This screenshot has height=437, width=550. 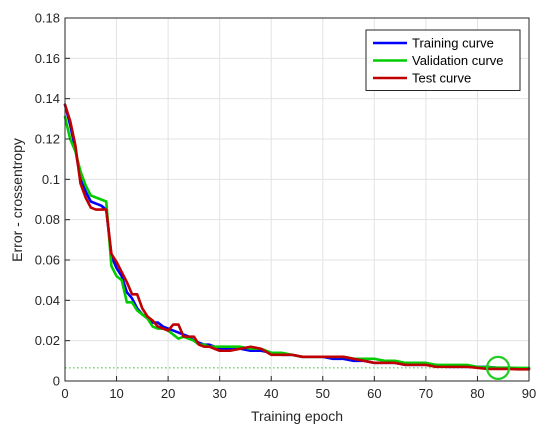 What do you see at coordinates (64, 393) in the screenshot?
I see `x-tick-label: 0` at bounding box center [64, 393].